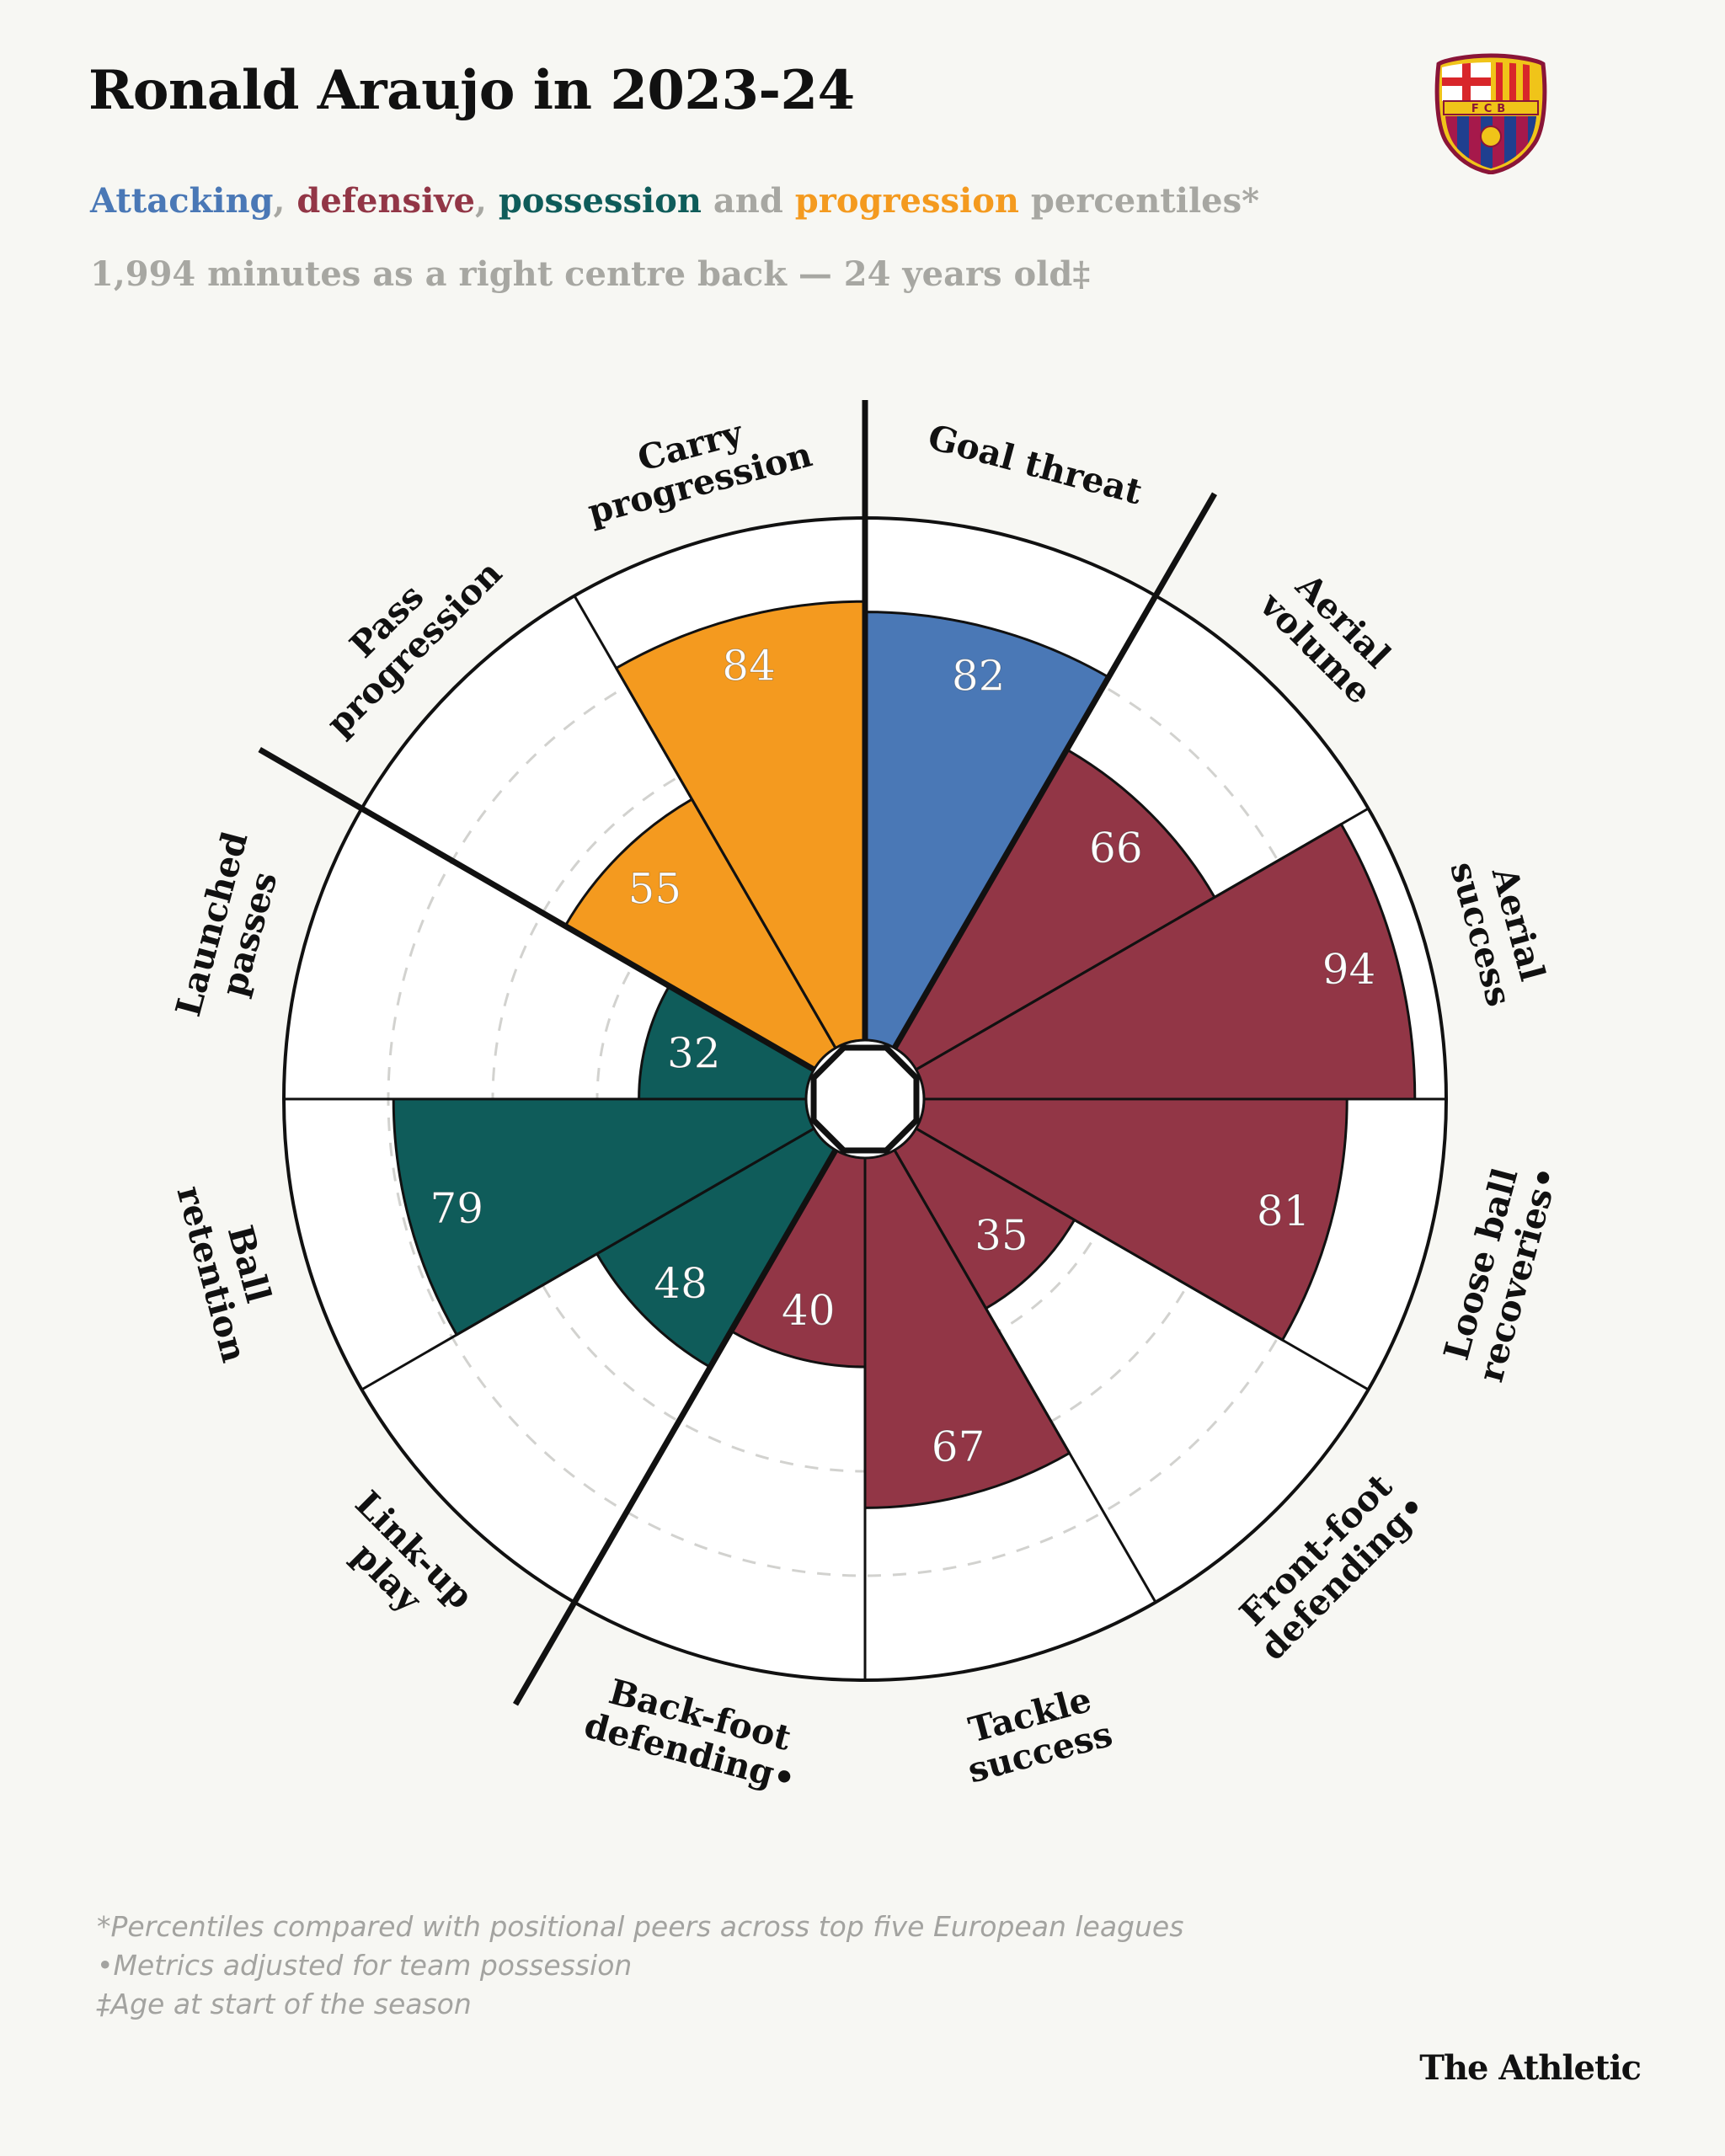 This screenshot has height=2156, width=1725. I want to click on footnote-possession-adjusted: •Metrics adjusted for team possession, so click(365, 1965).